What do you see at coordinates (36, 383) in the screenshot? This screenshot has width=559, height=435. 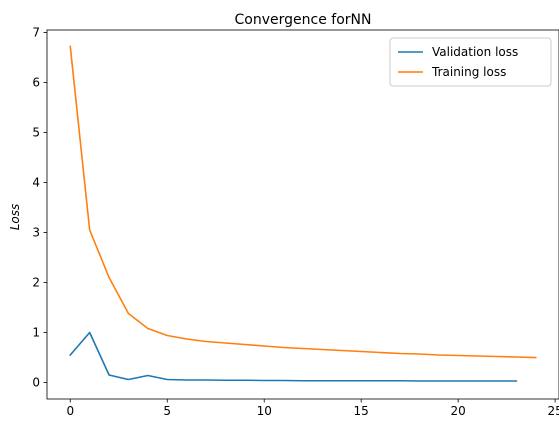 I see `y-tick-label: 0` at bounding box center [36, 383].